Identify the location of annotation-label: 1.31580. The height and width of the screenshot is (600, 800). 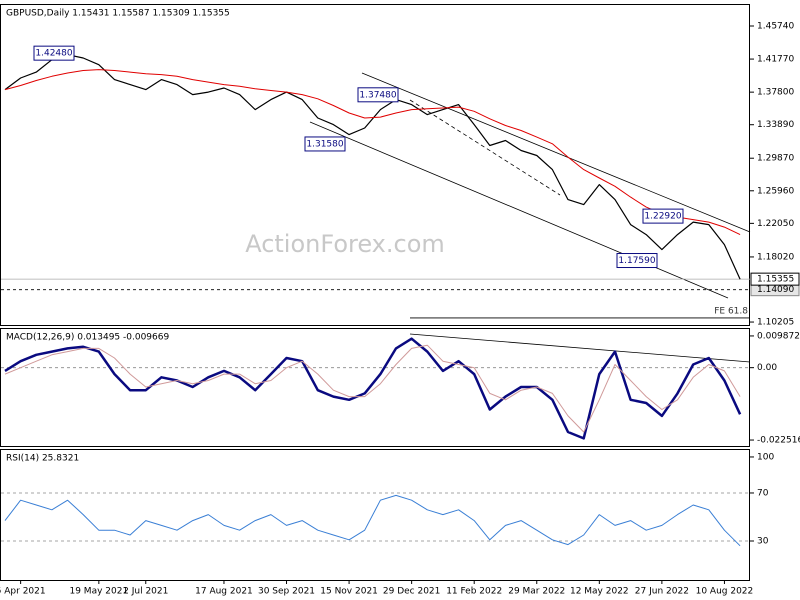
(324, 144).